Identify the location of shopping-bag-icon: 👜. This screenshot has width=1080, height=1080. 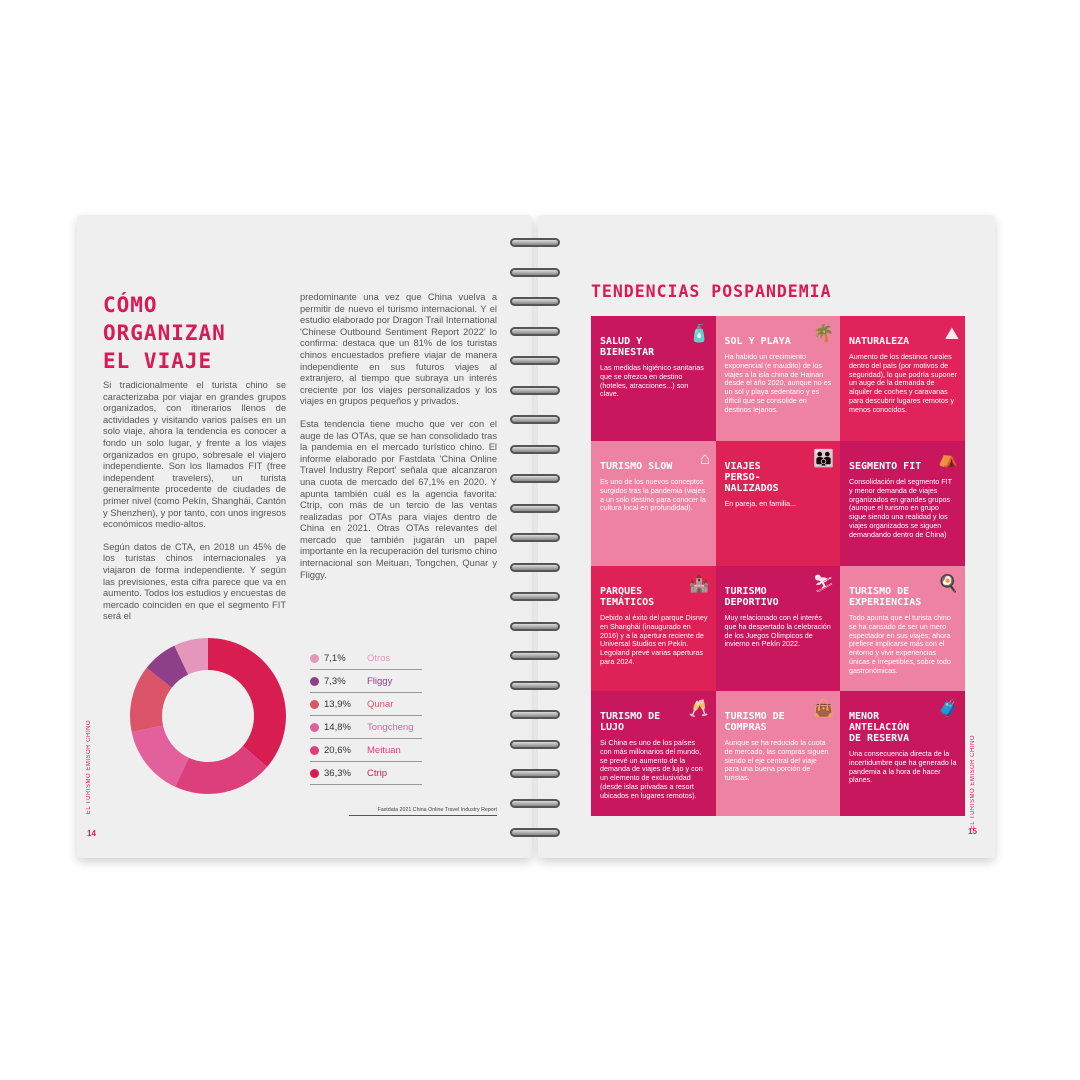
(824, 708).